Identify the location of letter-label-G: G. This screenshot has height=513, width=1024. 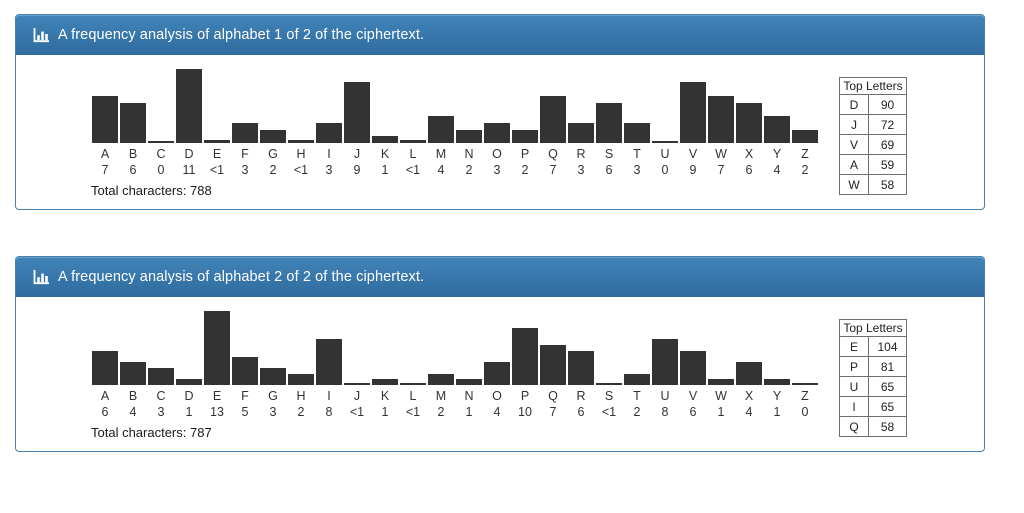
(273, 154).